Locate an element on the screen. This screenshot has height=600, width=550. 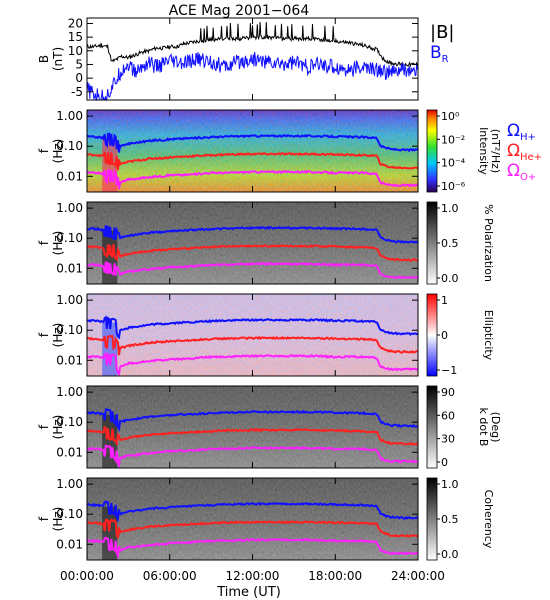
colorbar-label: Coherency is located at coordinates (488, 519).